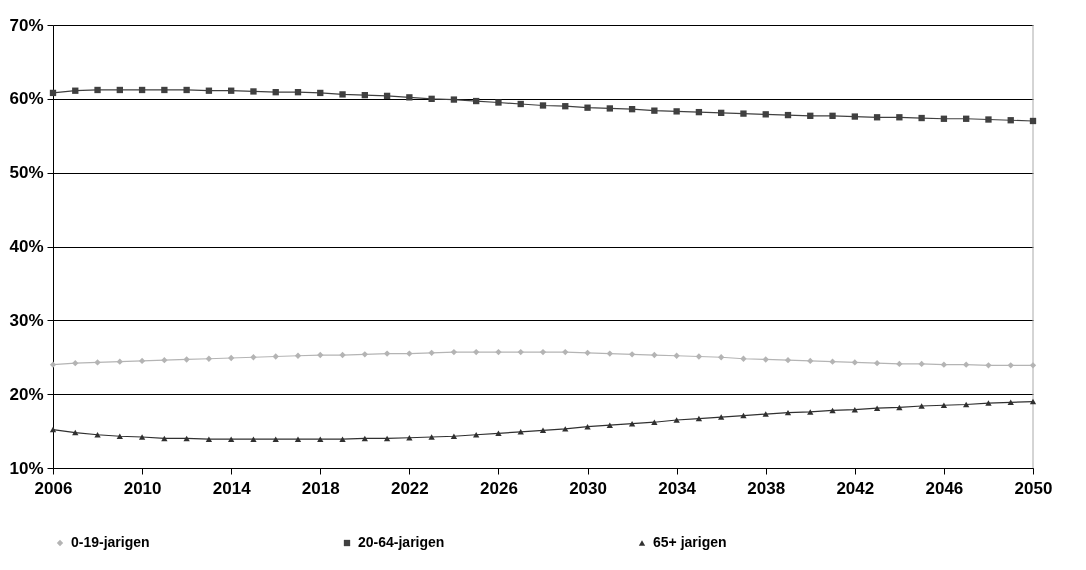  What do you see at coordinates (26, 394) in the screenshot?
I see `y-tick-label: 20%` at bounding box center [26, 394].